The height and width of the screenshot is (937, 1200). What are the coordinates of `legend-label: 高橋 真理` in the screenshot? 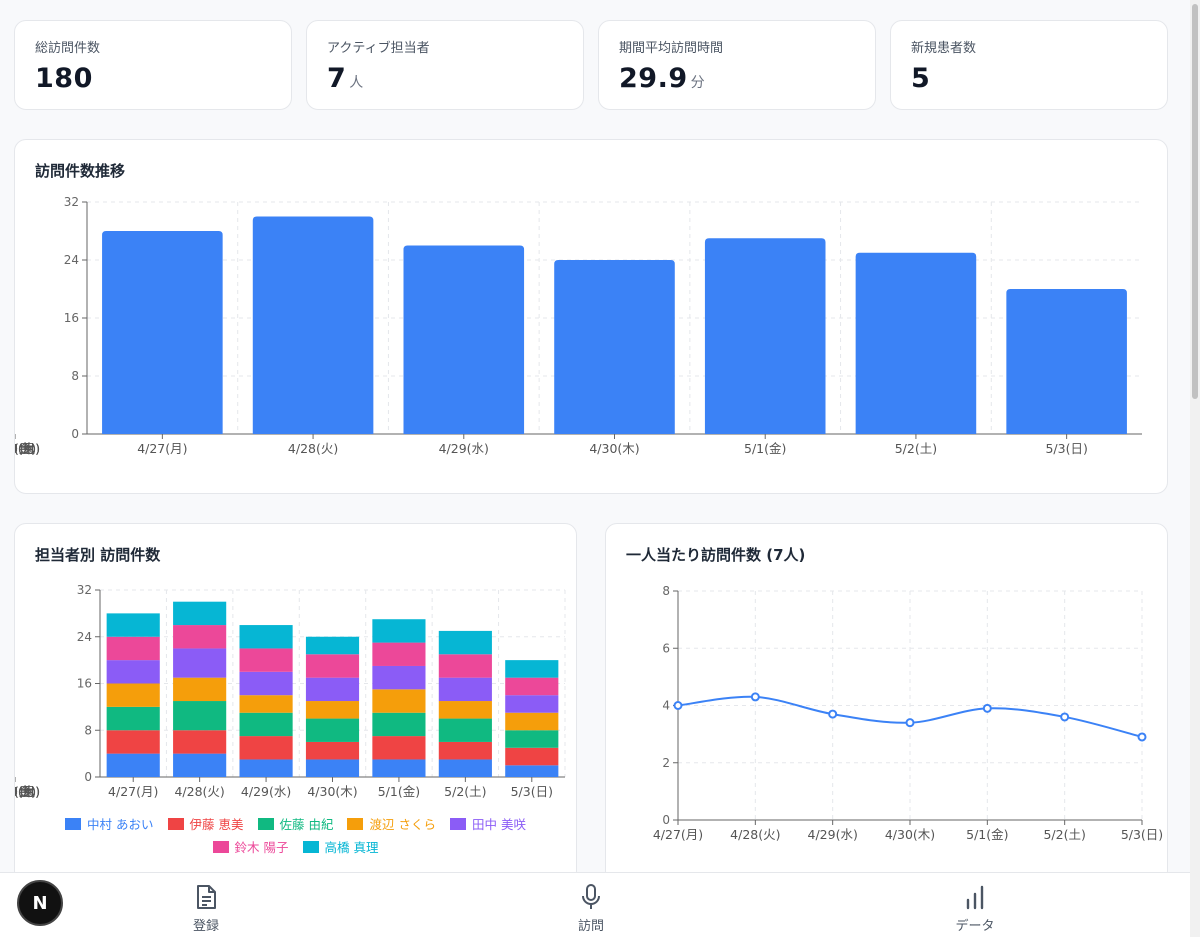 It's located at (351, 847).